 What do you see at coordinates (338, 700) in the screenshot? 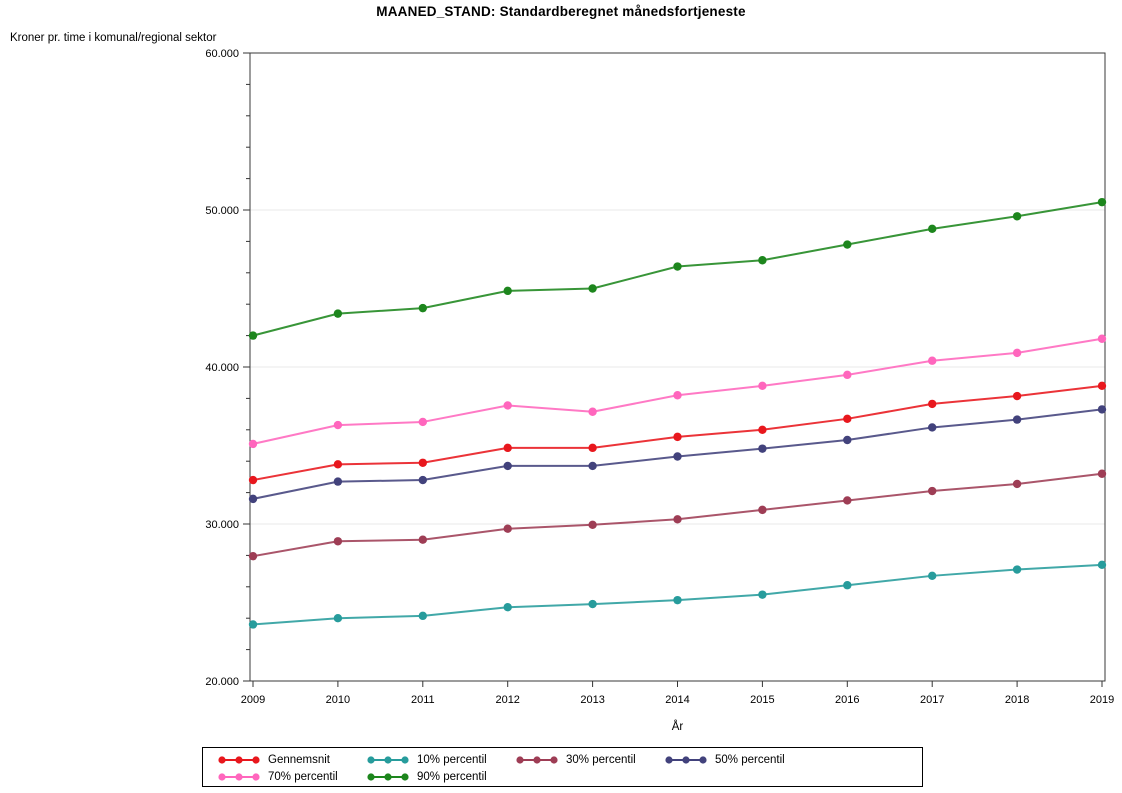
I see `x-tick-label: 2010` at bounding box center [338, 700].